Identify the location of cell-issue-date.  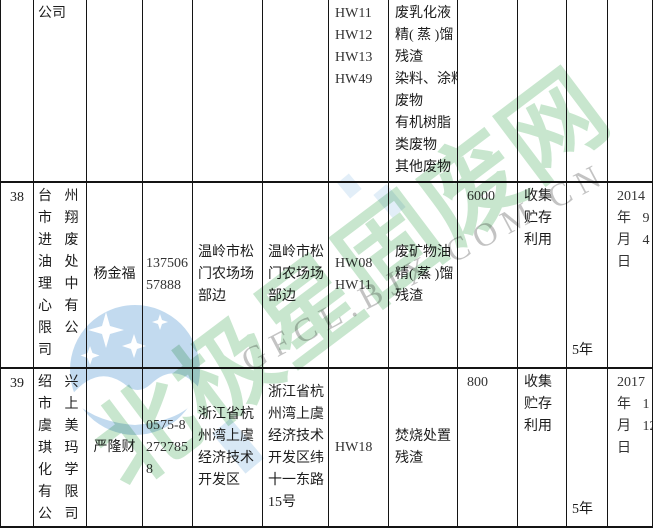
(630, 91).